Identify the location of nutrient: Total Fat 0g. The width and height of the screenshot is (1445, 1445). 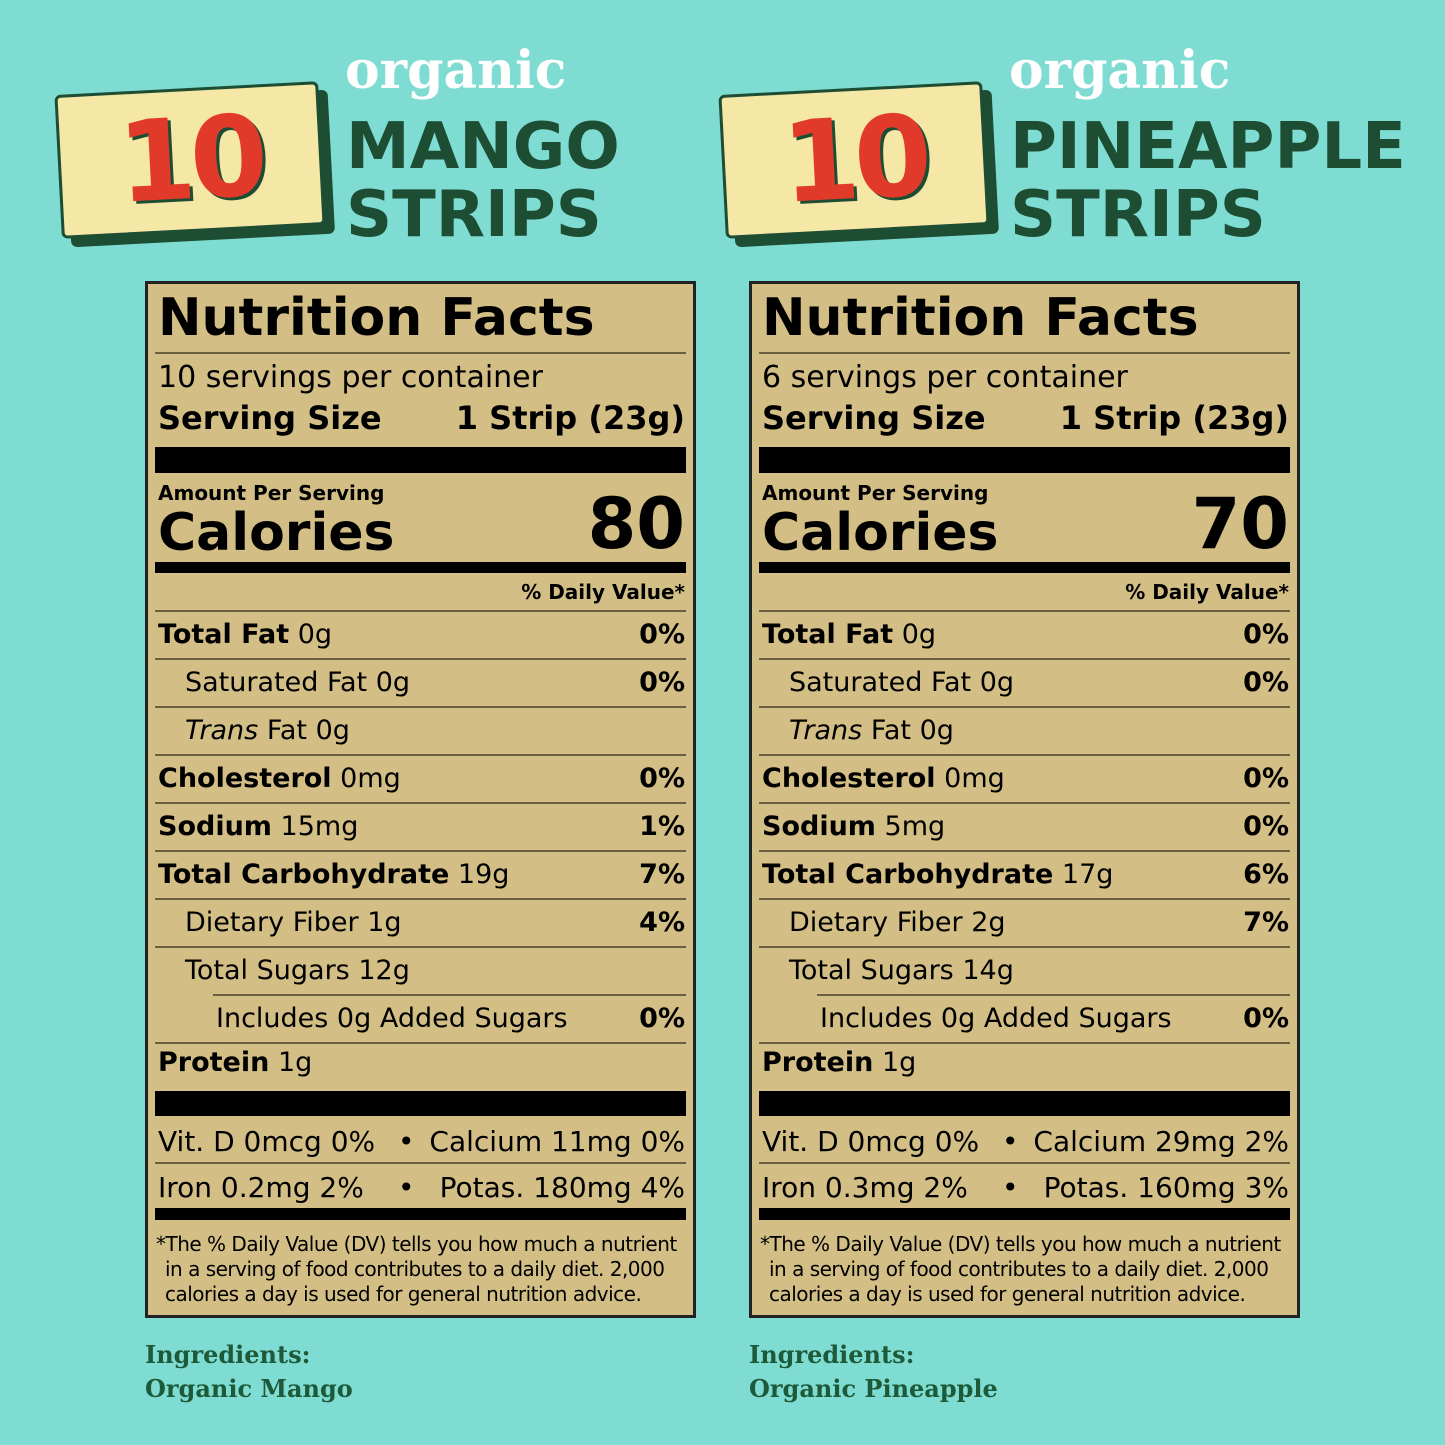
(245, 634).